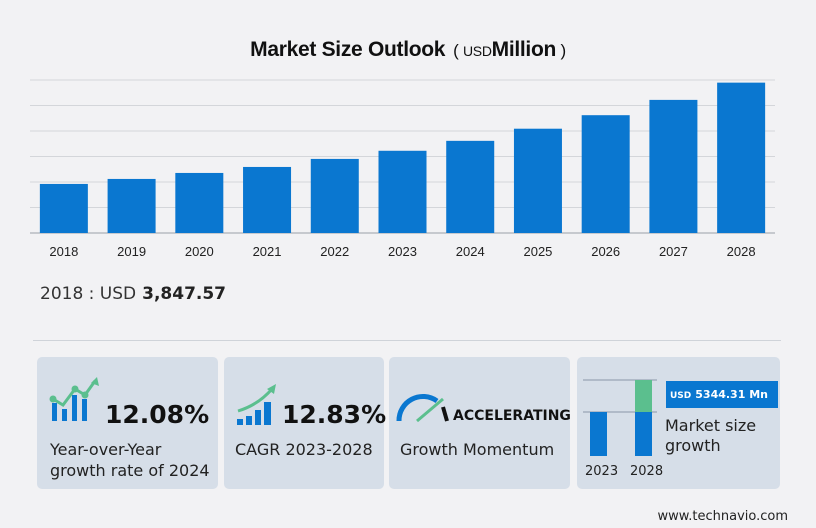 The image size is (816, 528). I want to click on bar-2022, so click(334, 195).